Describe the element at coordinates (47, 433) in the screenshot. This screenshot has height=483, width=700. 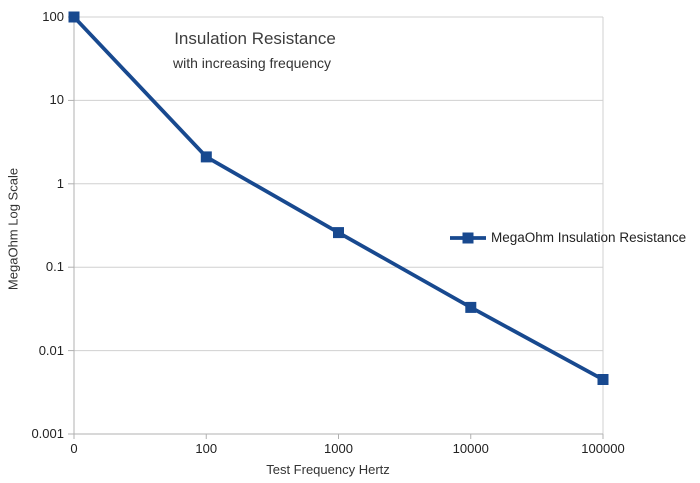
I see `y-tick-label: 0.001` at that location.